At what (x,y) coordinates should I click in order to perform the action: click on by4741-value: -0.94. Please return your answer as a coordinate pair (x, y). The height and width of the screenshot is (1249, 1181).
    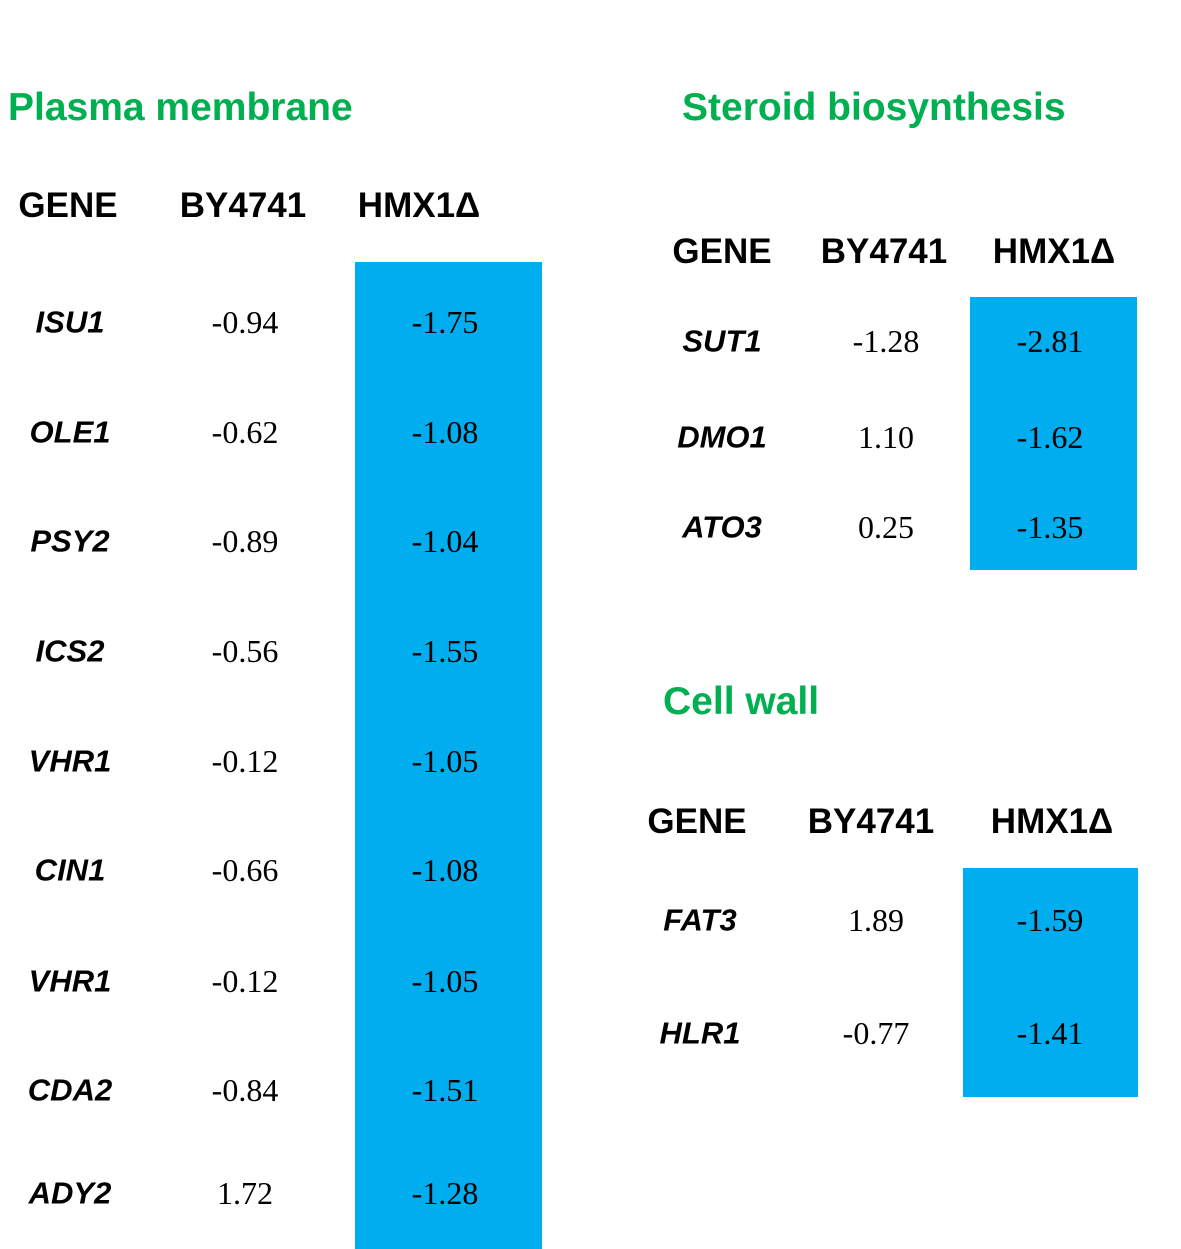
    Looking at the image, I should click on (245, 322).